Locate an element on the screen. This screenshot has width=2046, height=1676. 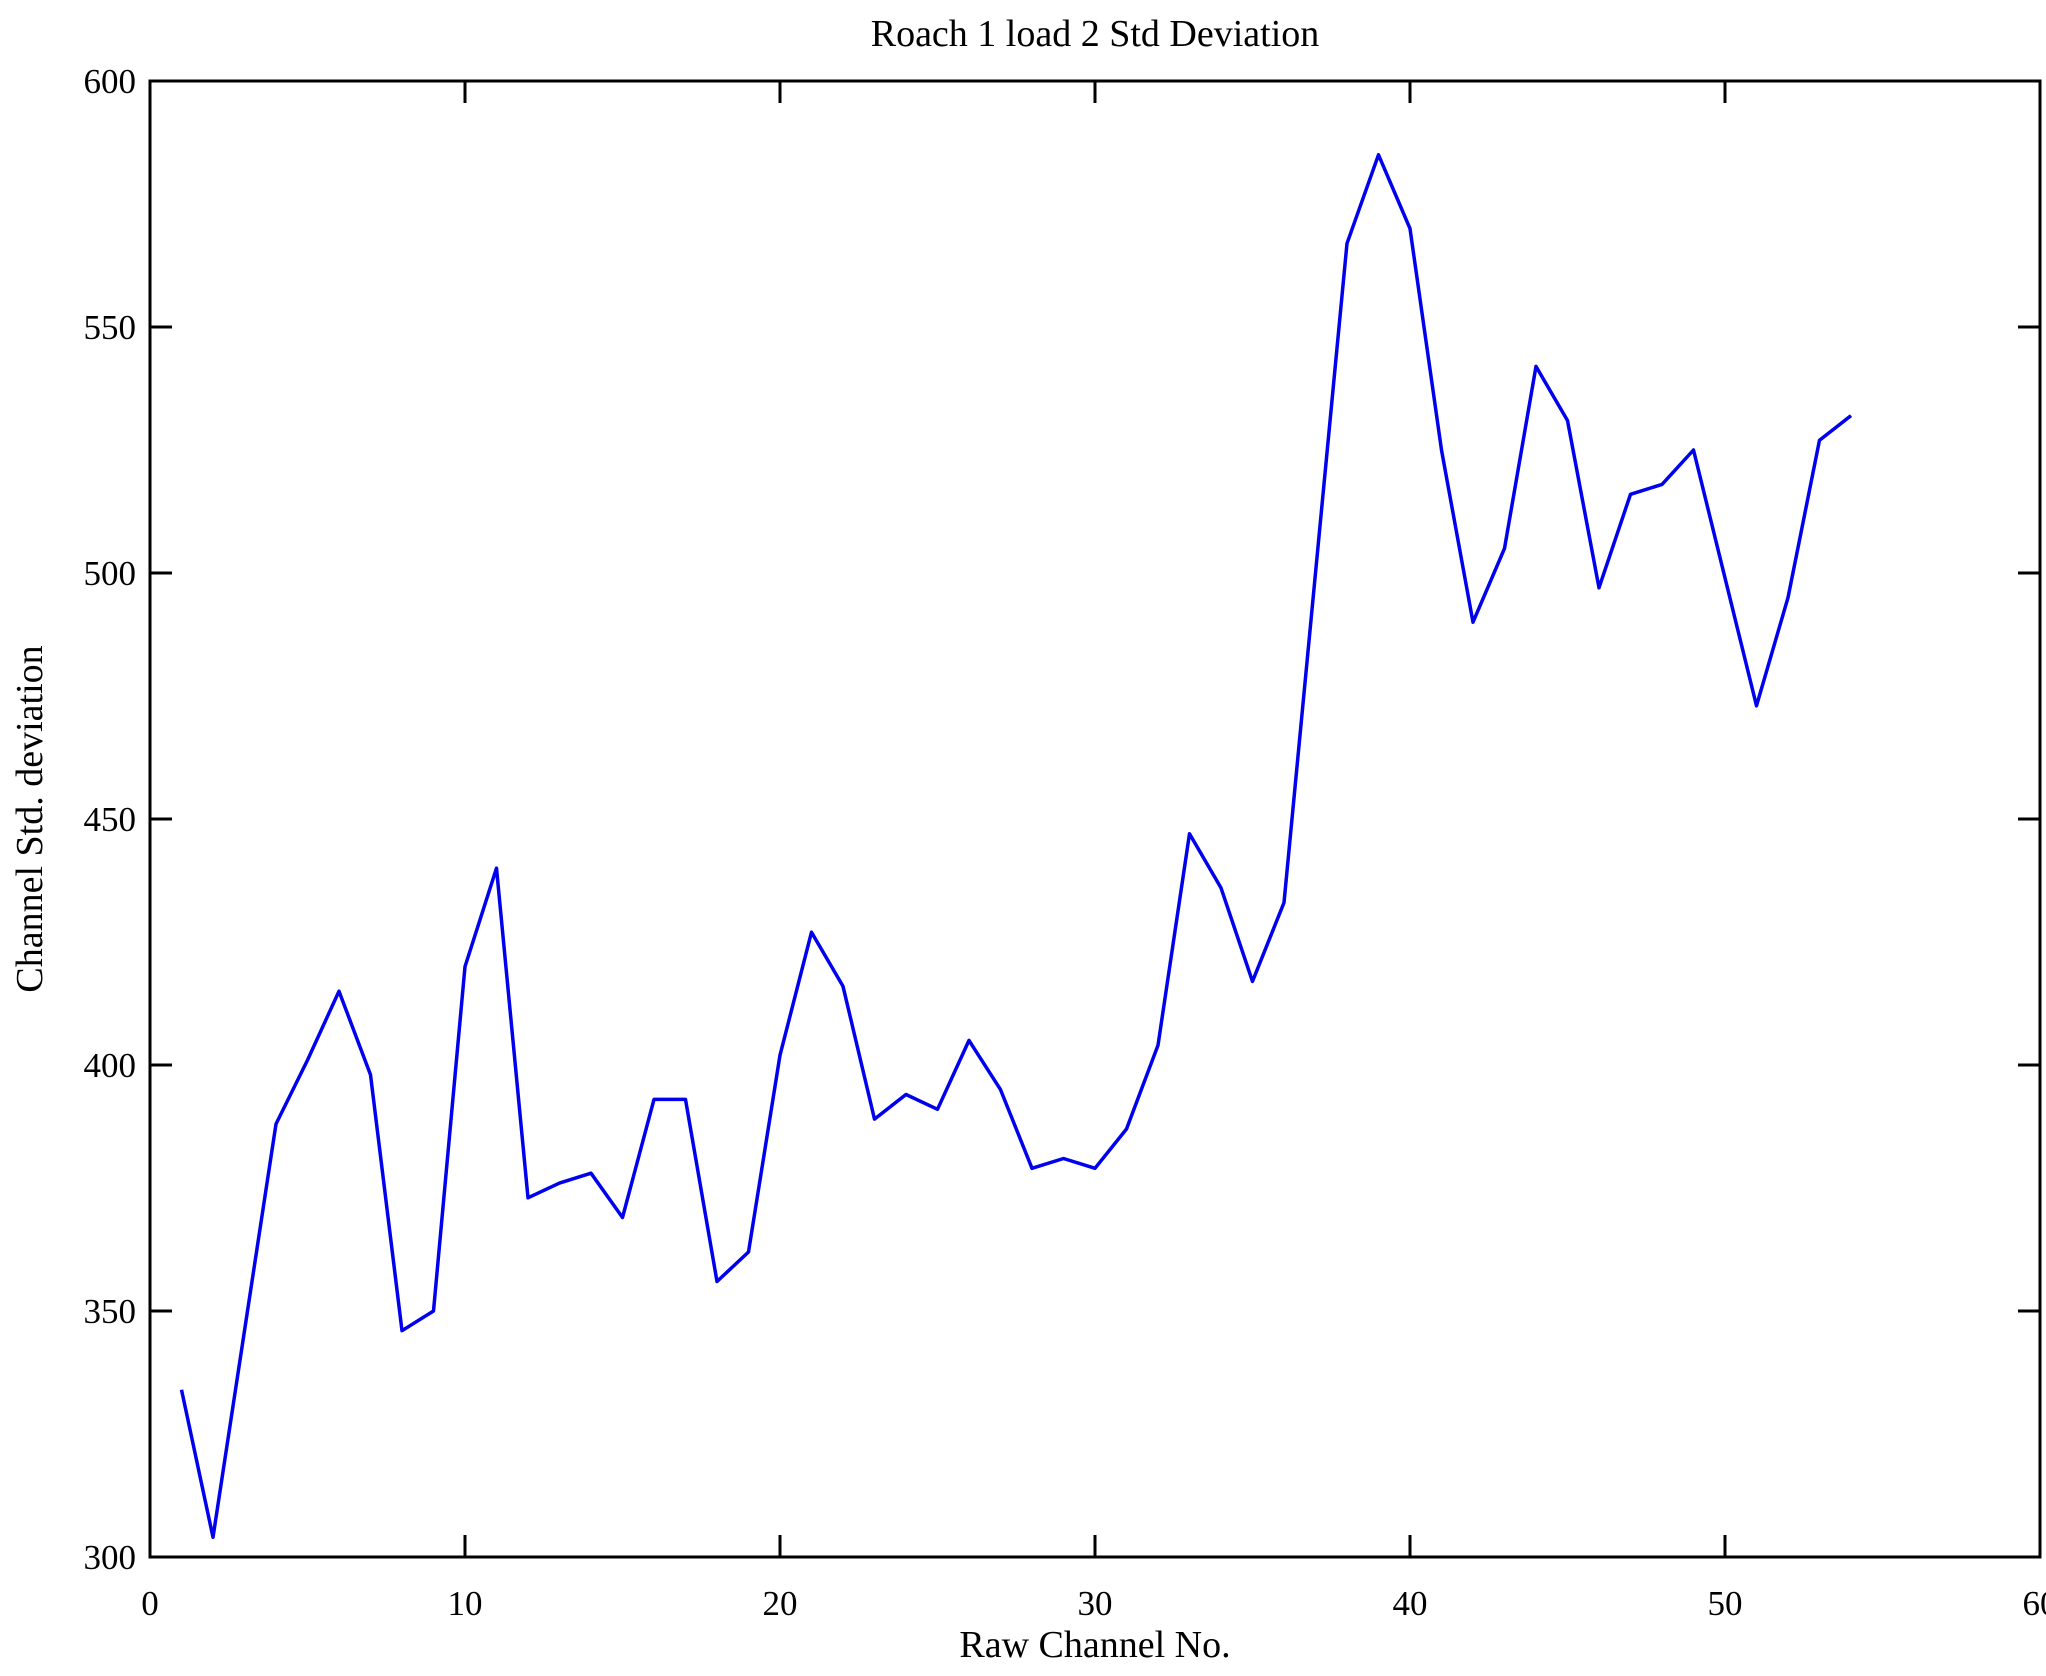
tick-label: 0 is located at coordinates (150, 1603).